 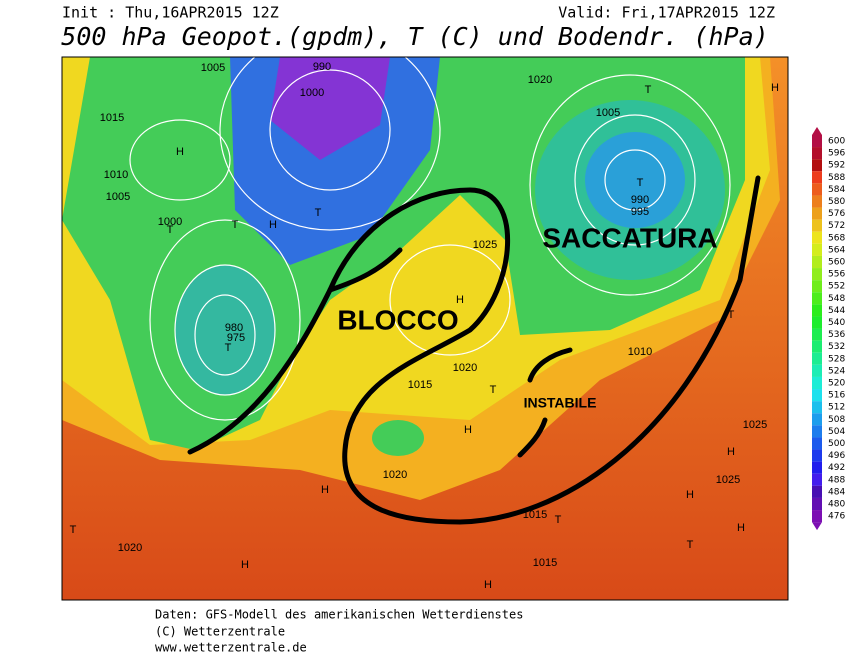 What do you see at coordinates (836, 492) in the screenshot?
I see `colorbar-label: 484` at bounding box center [836, 492].